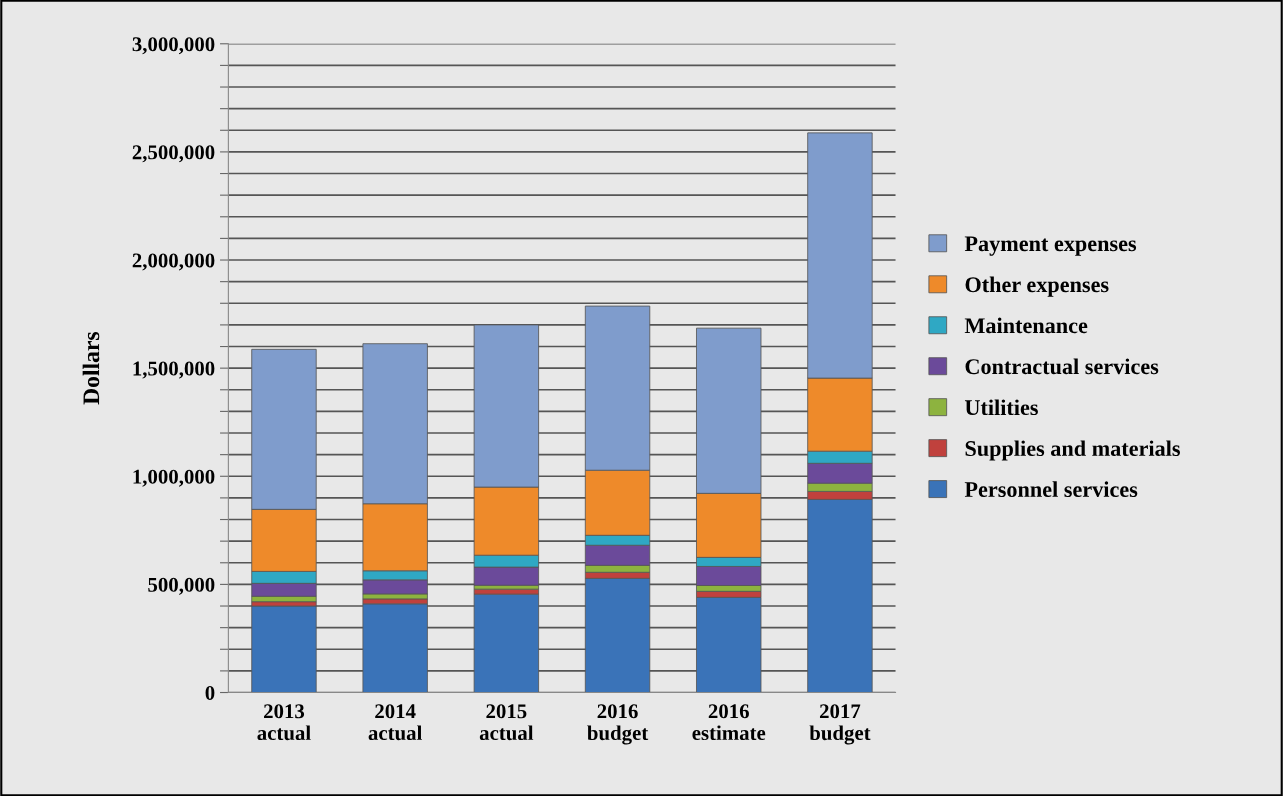 Image resolution: width=1283 pixels, height=796 pixels. I want to click on legend-label: Supplies and materials, so click(1072, 450).